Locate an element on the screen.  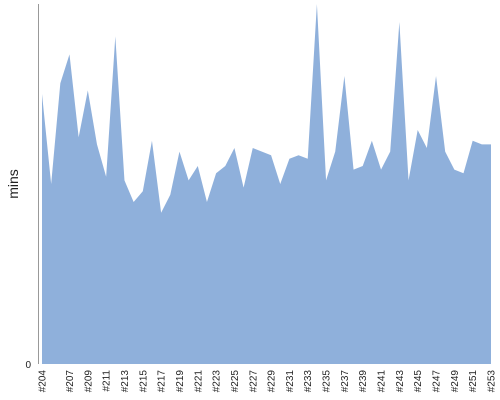
x-tick-label: #245 is located at coordinates (418, 381).